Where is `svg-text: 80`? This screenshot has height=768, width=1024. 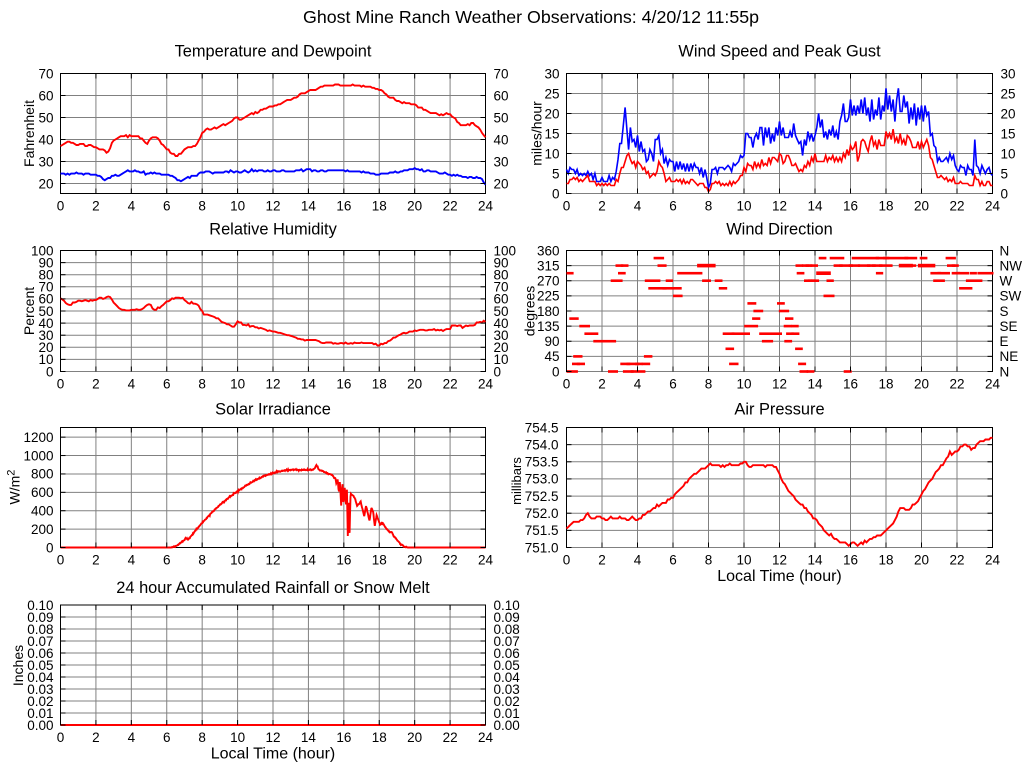
svg-text: 80 is located at coordinates (45, 275).